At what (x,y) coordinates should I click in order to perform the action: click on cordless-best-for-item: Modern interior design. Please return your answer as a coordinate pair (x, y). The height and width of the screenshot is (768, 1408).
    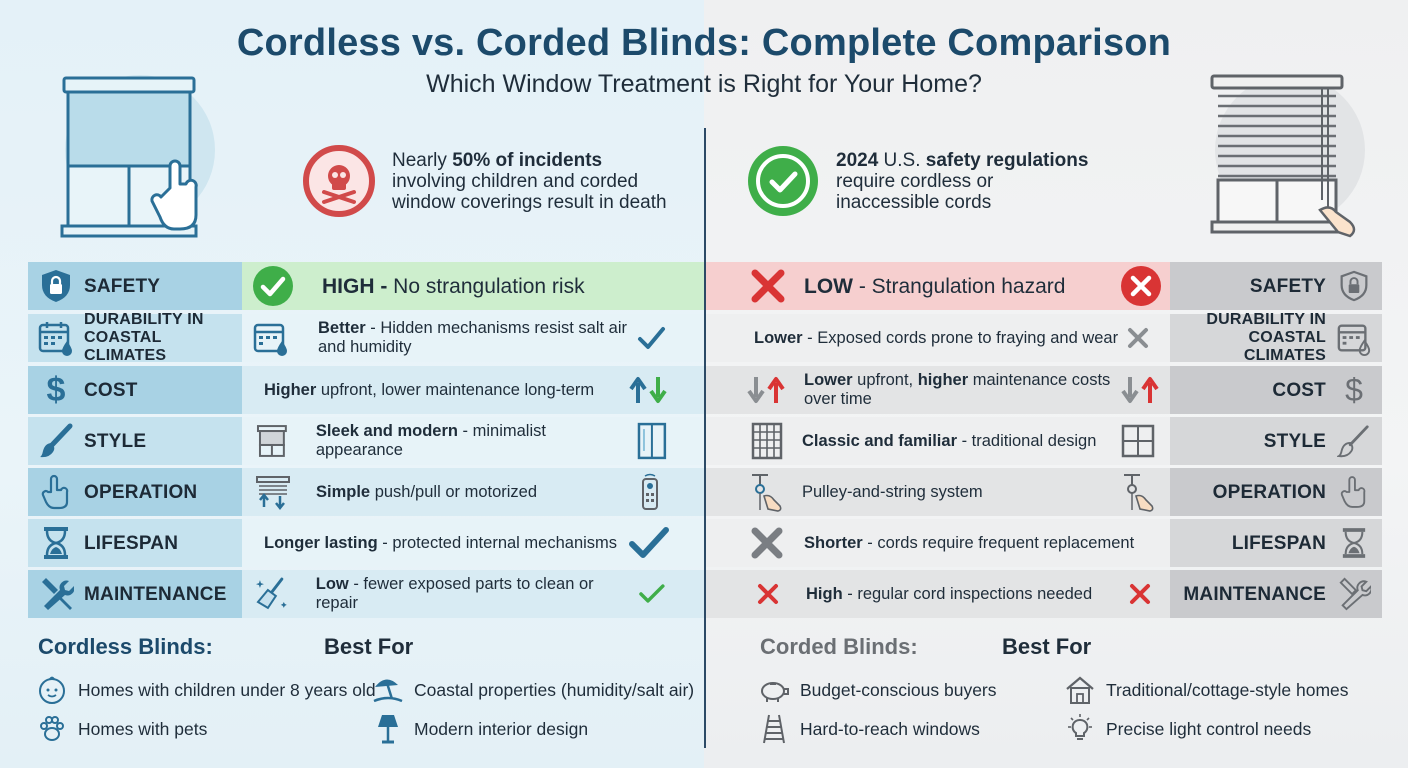
    Looking at the image, I should click on (480, 729).